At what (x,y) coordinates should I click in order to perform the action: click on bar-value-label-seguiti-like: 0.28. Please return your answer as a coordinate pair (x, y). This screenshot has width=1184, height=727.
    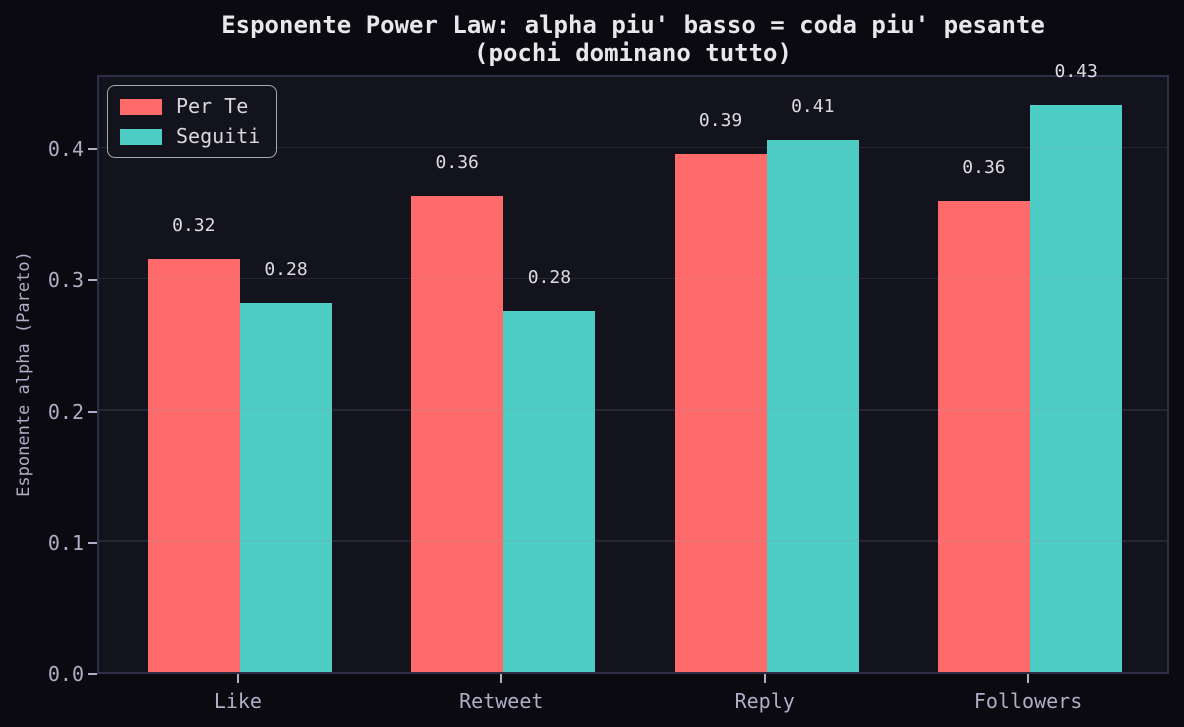
    Looking at the image, I should click on (286, 270).